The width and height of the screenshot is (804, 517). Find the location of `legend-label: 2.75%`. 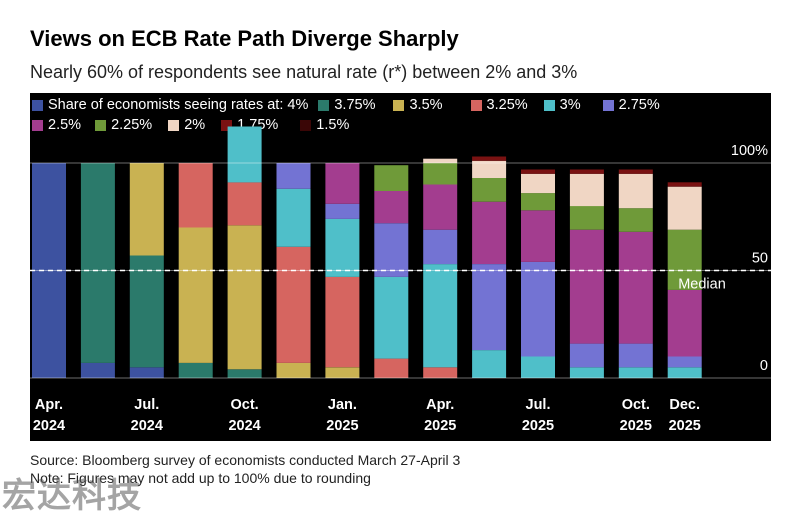

legend-label: 2.75% is located at coordinates (639, 105).